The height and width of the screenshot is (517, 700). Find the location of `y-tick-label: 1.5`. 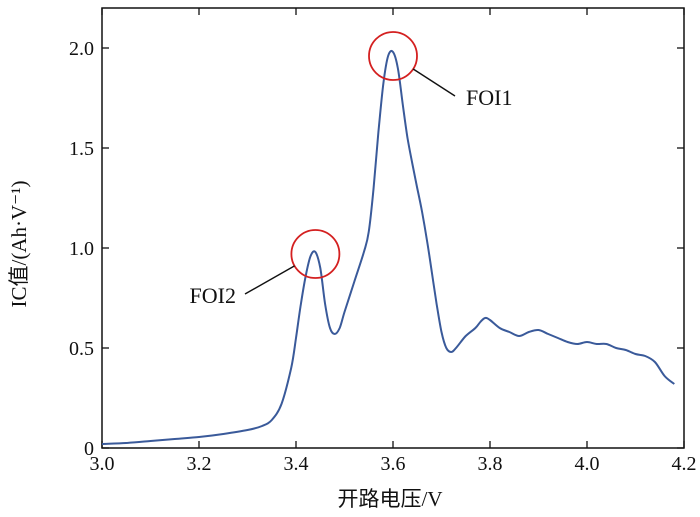

y-tick-label: 1.5 is located at coordinates (81, 149).